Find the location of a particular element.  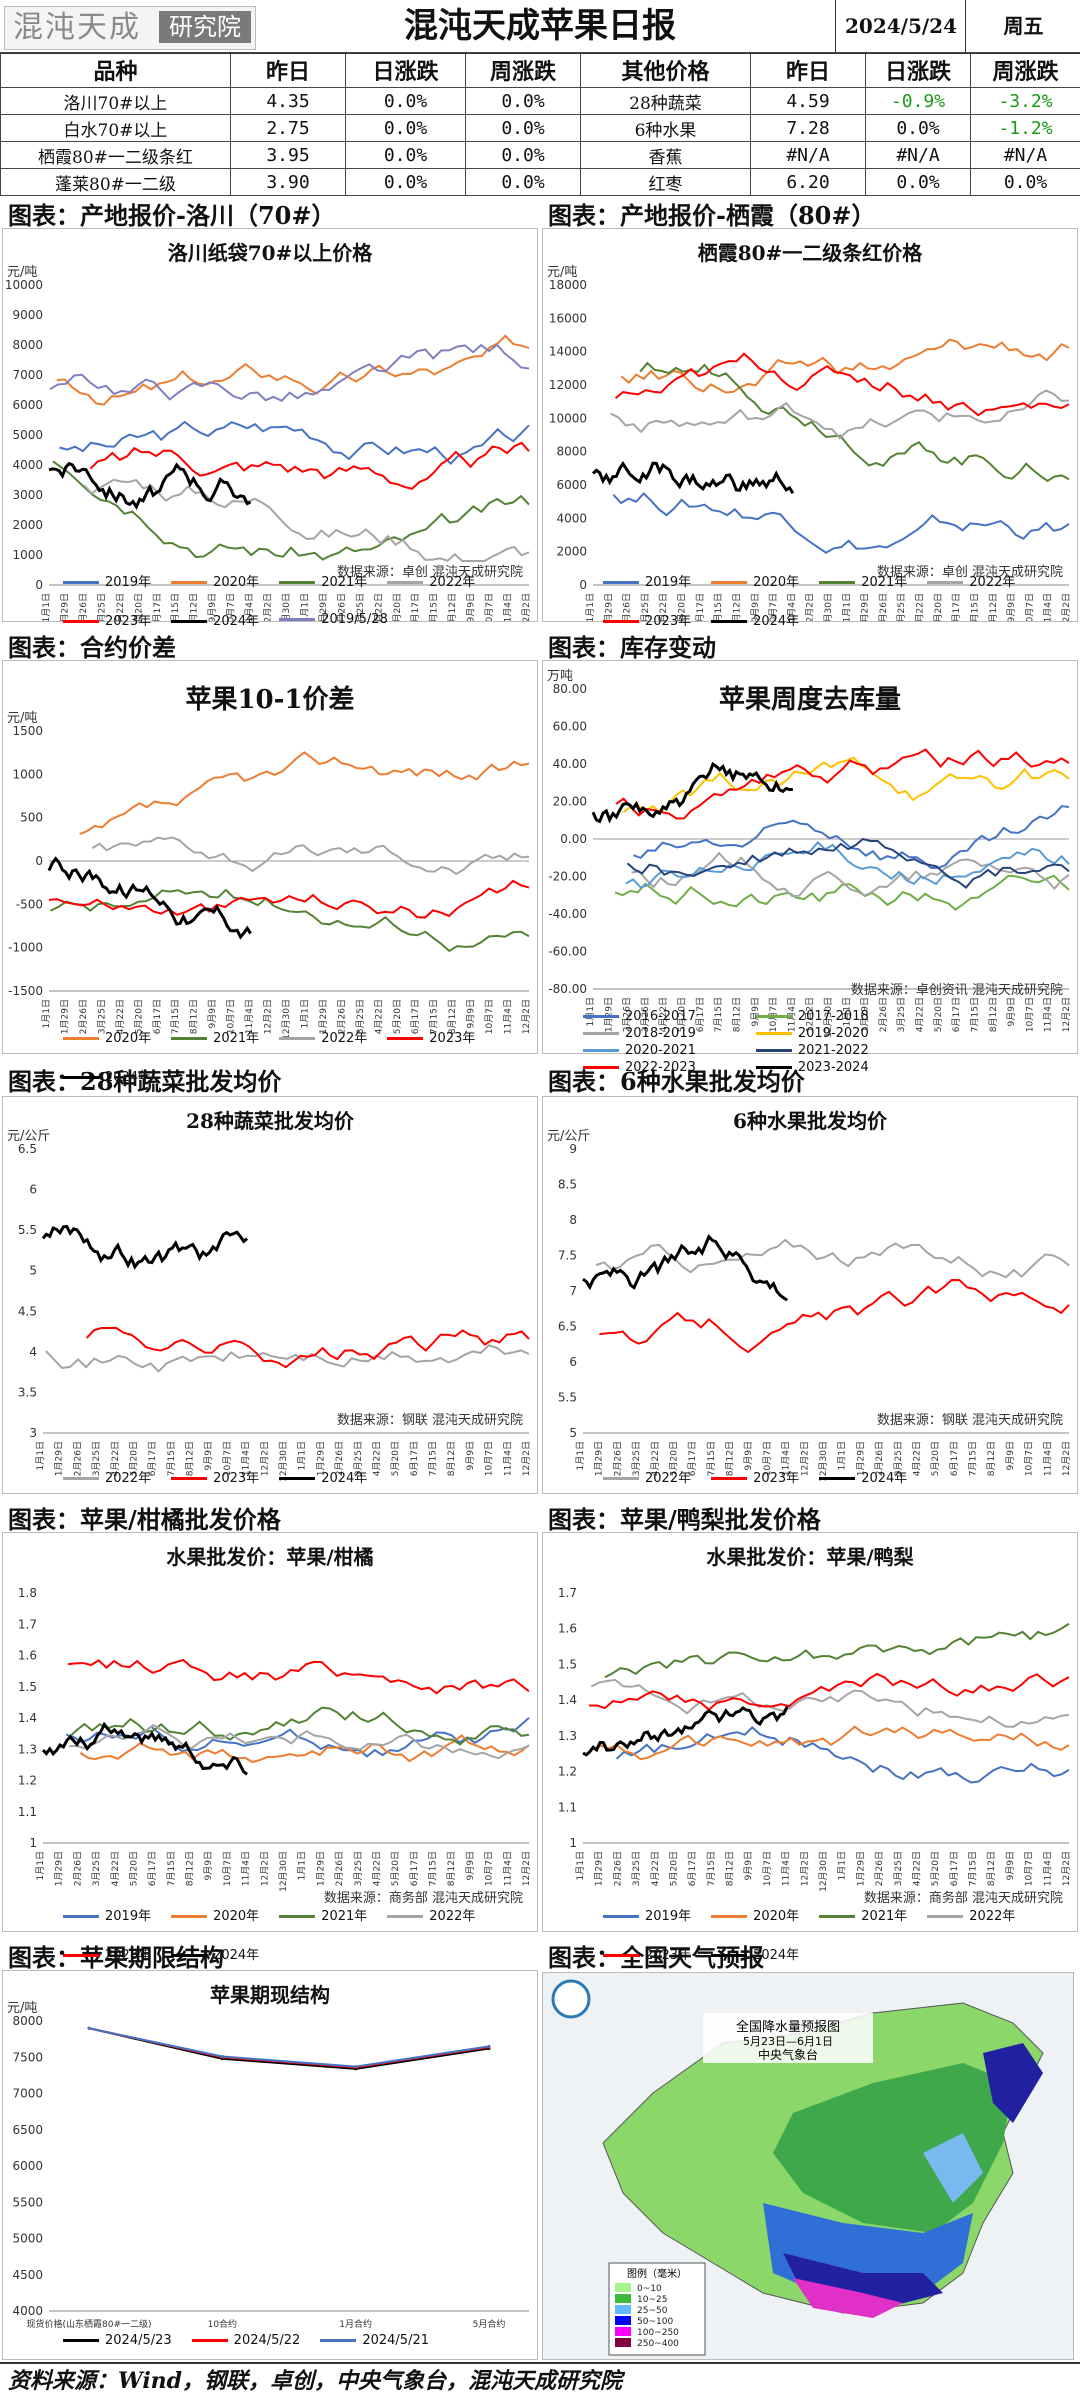

y-tick-label: 4500 is located at coordinates (27, 2275).